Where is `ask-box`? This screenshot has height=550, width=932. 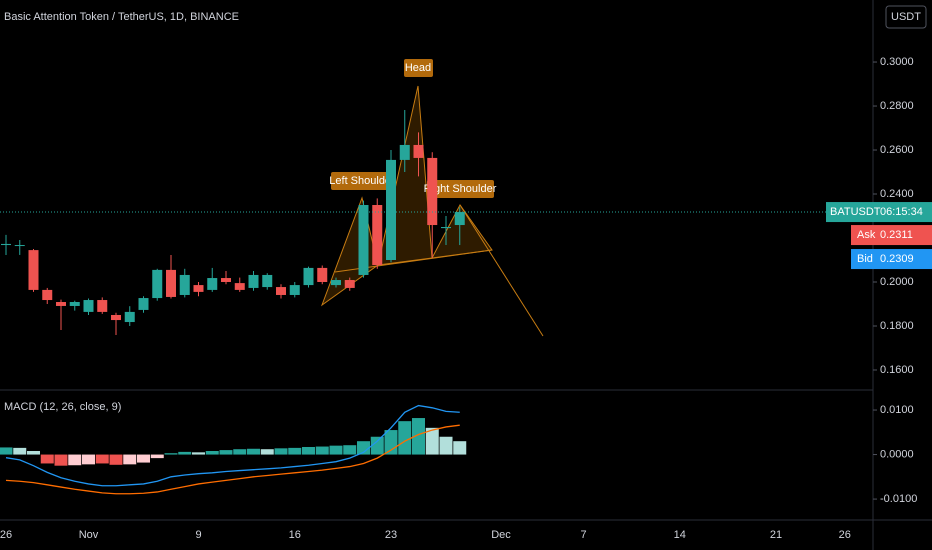
ask-box is located at coordinates (891, 235).